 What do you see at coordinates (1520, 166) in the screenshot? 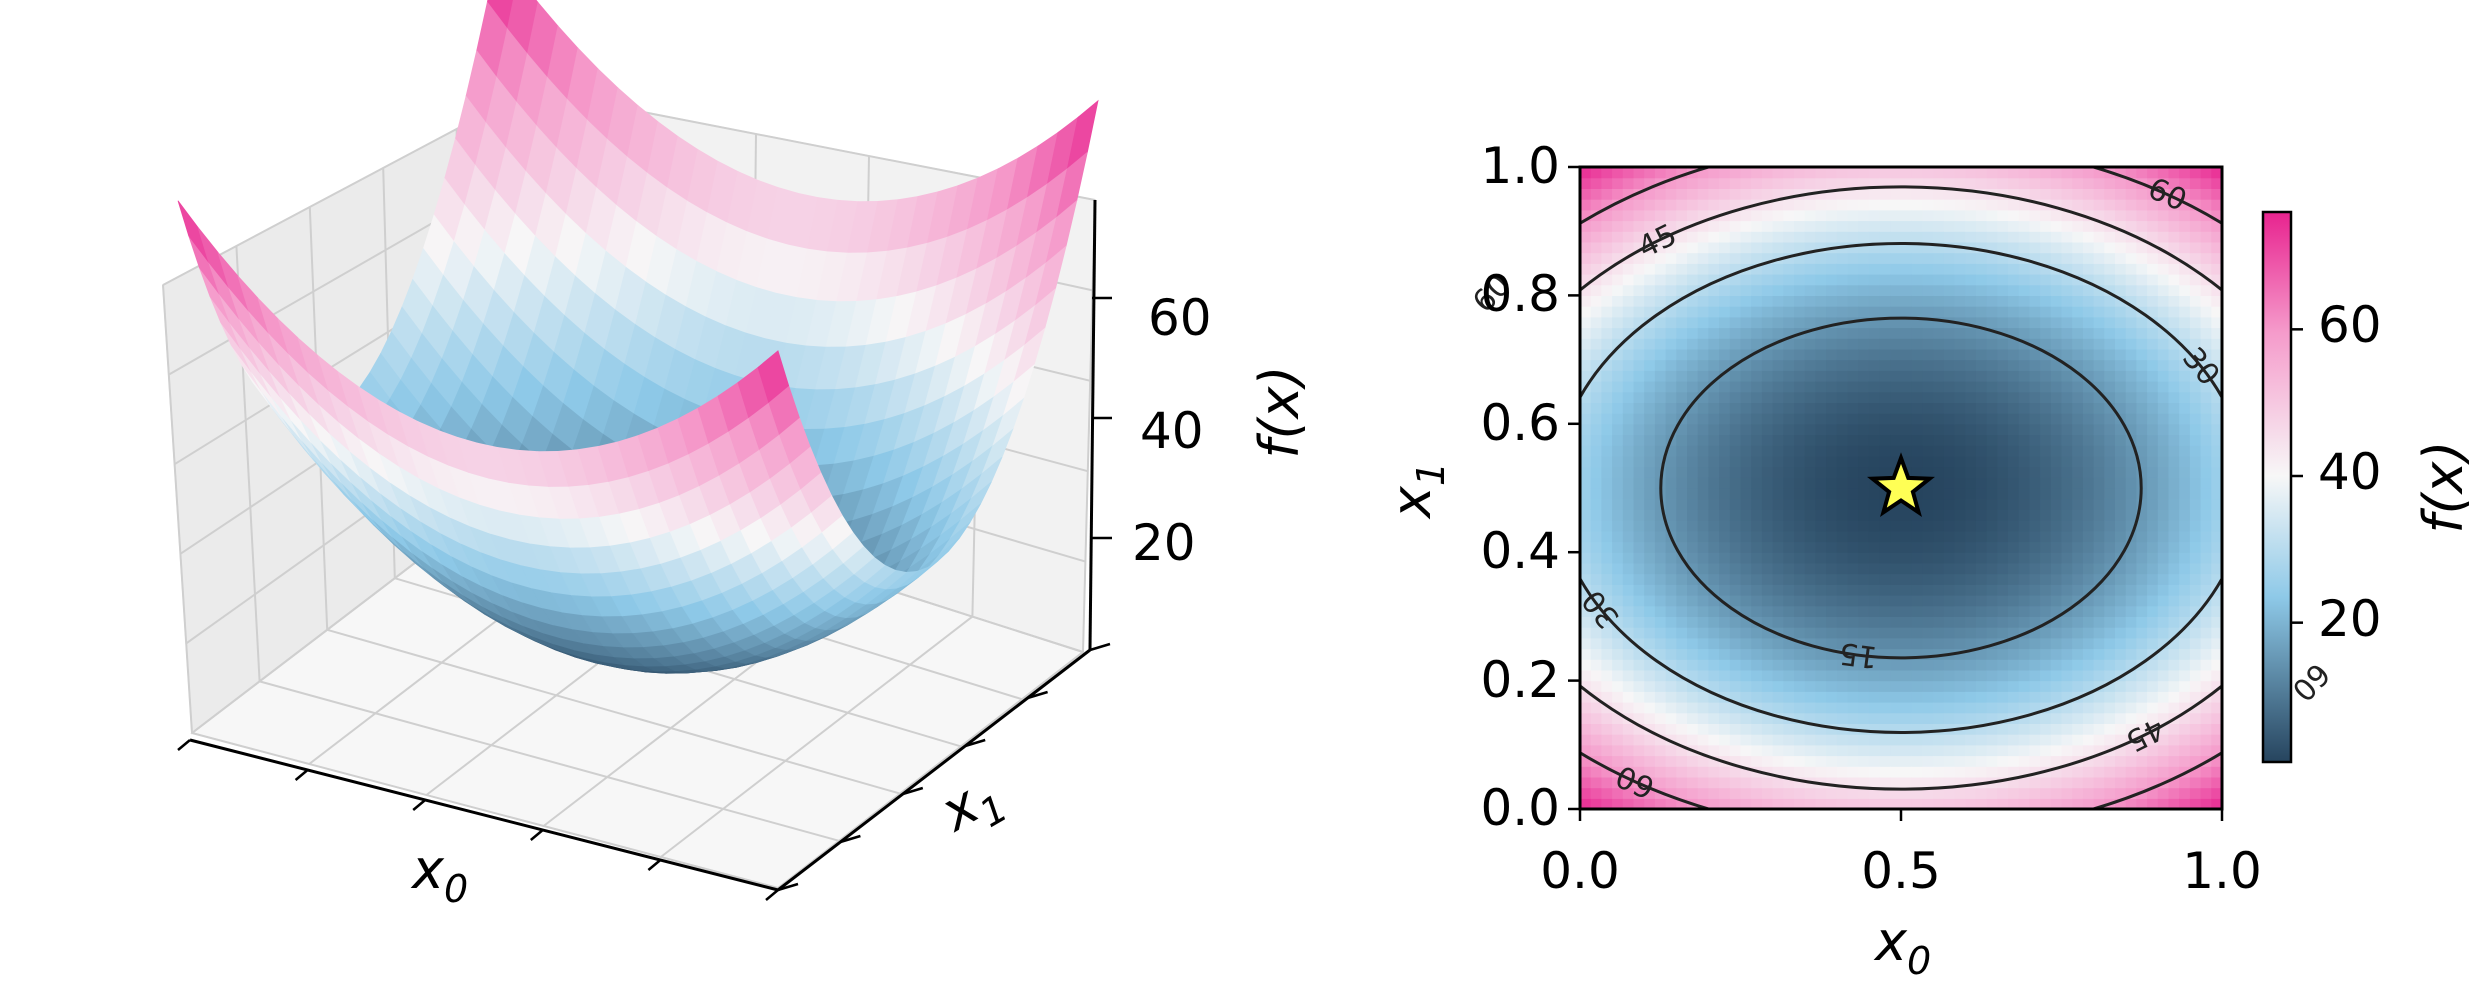
I see `y-tick-label: 1.0` at bounding box center [1520, 166].